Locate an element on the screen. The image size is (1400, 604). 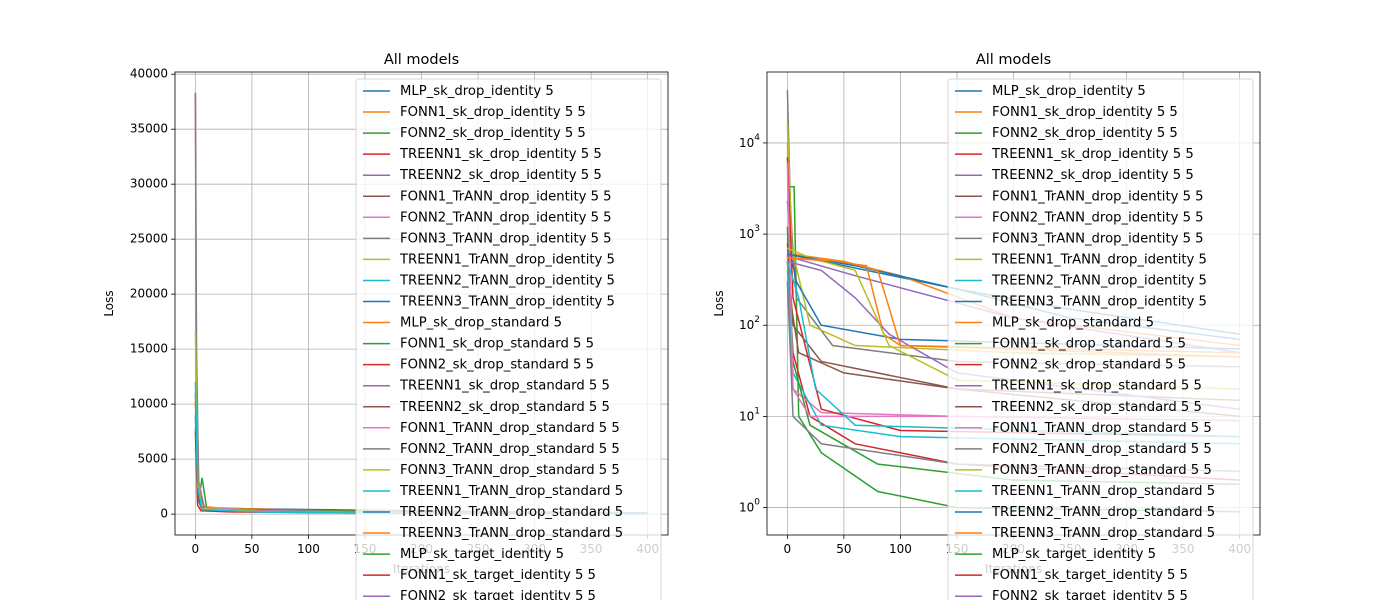
y-tick-label: 10⁴ is located at coordinates (749, 140).